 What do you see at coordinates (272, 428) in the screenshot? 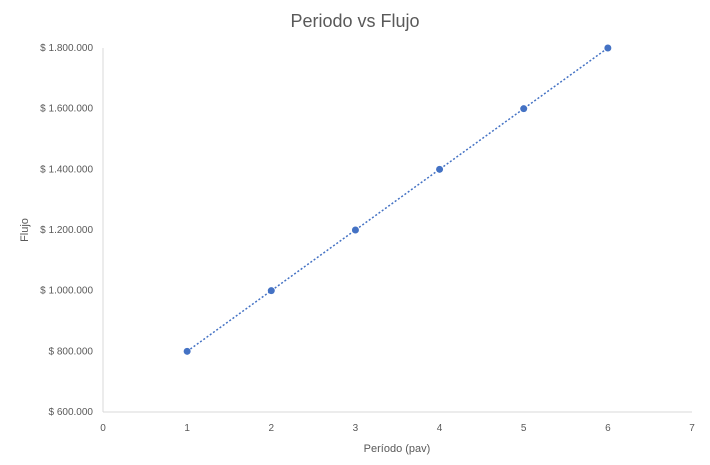
I see `x-tick-label: 2` at bounding box center [272, 428].